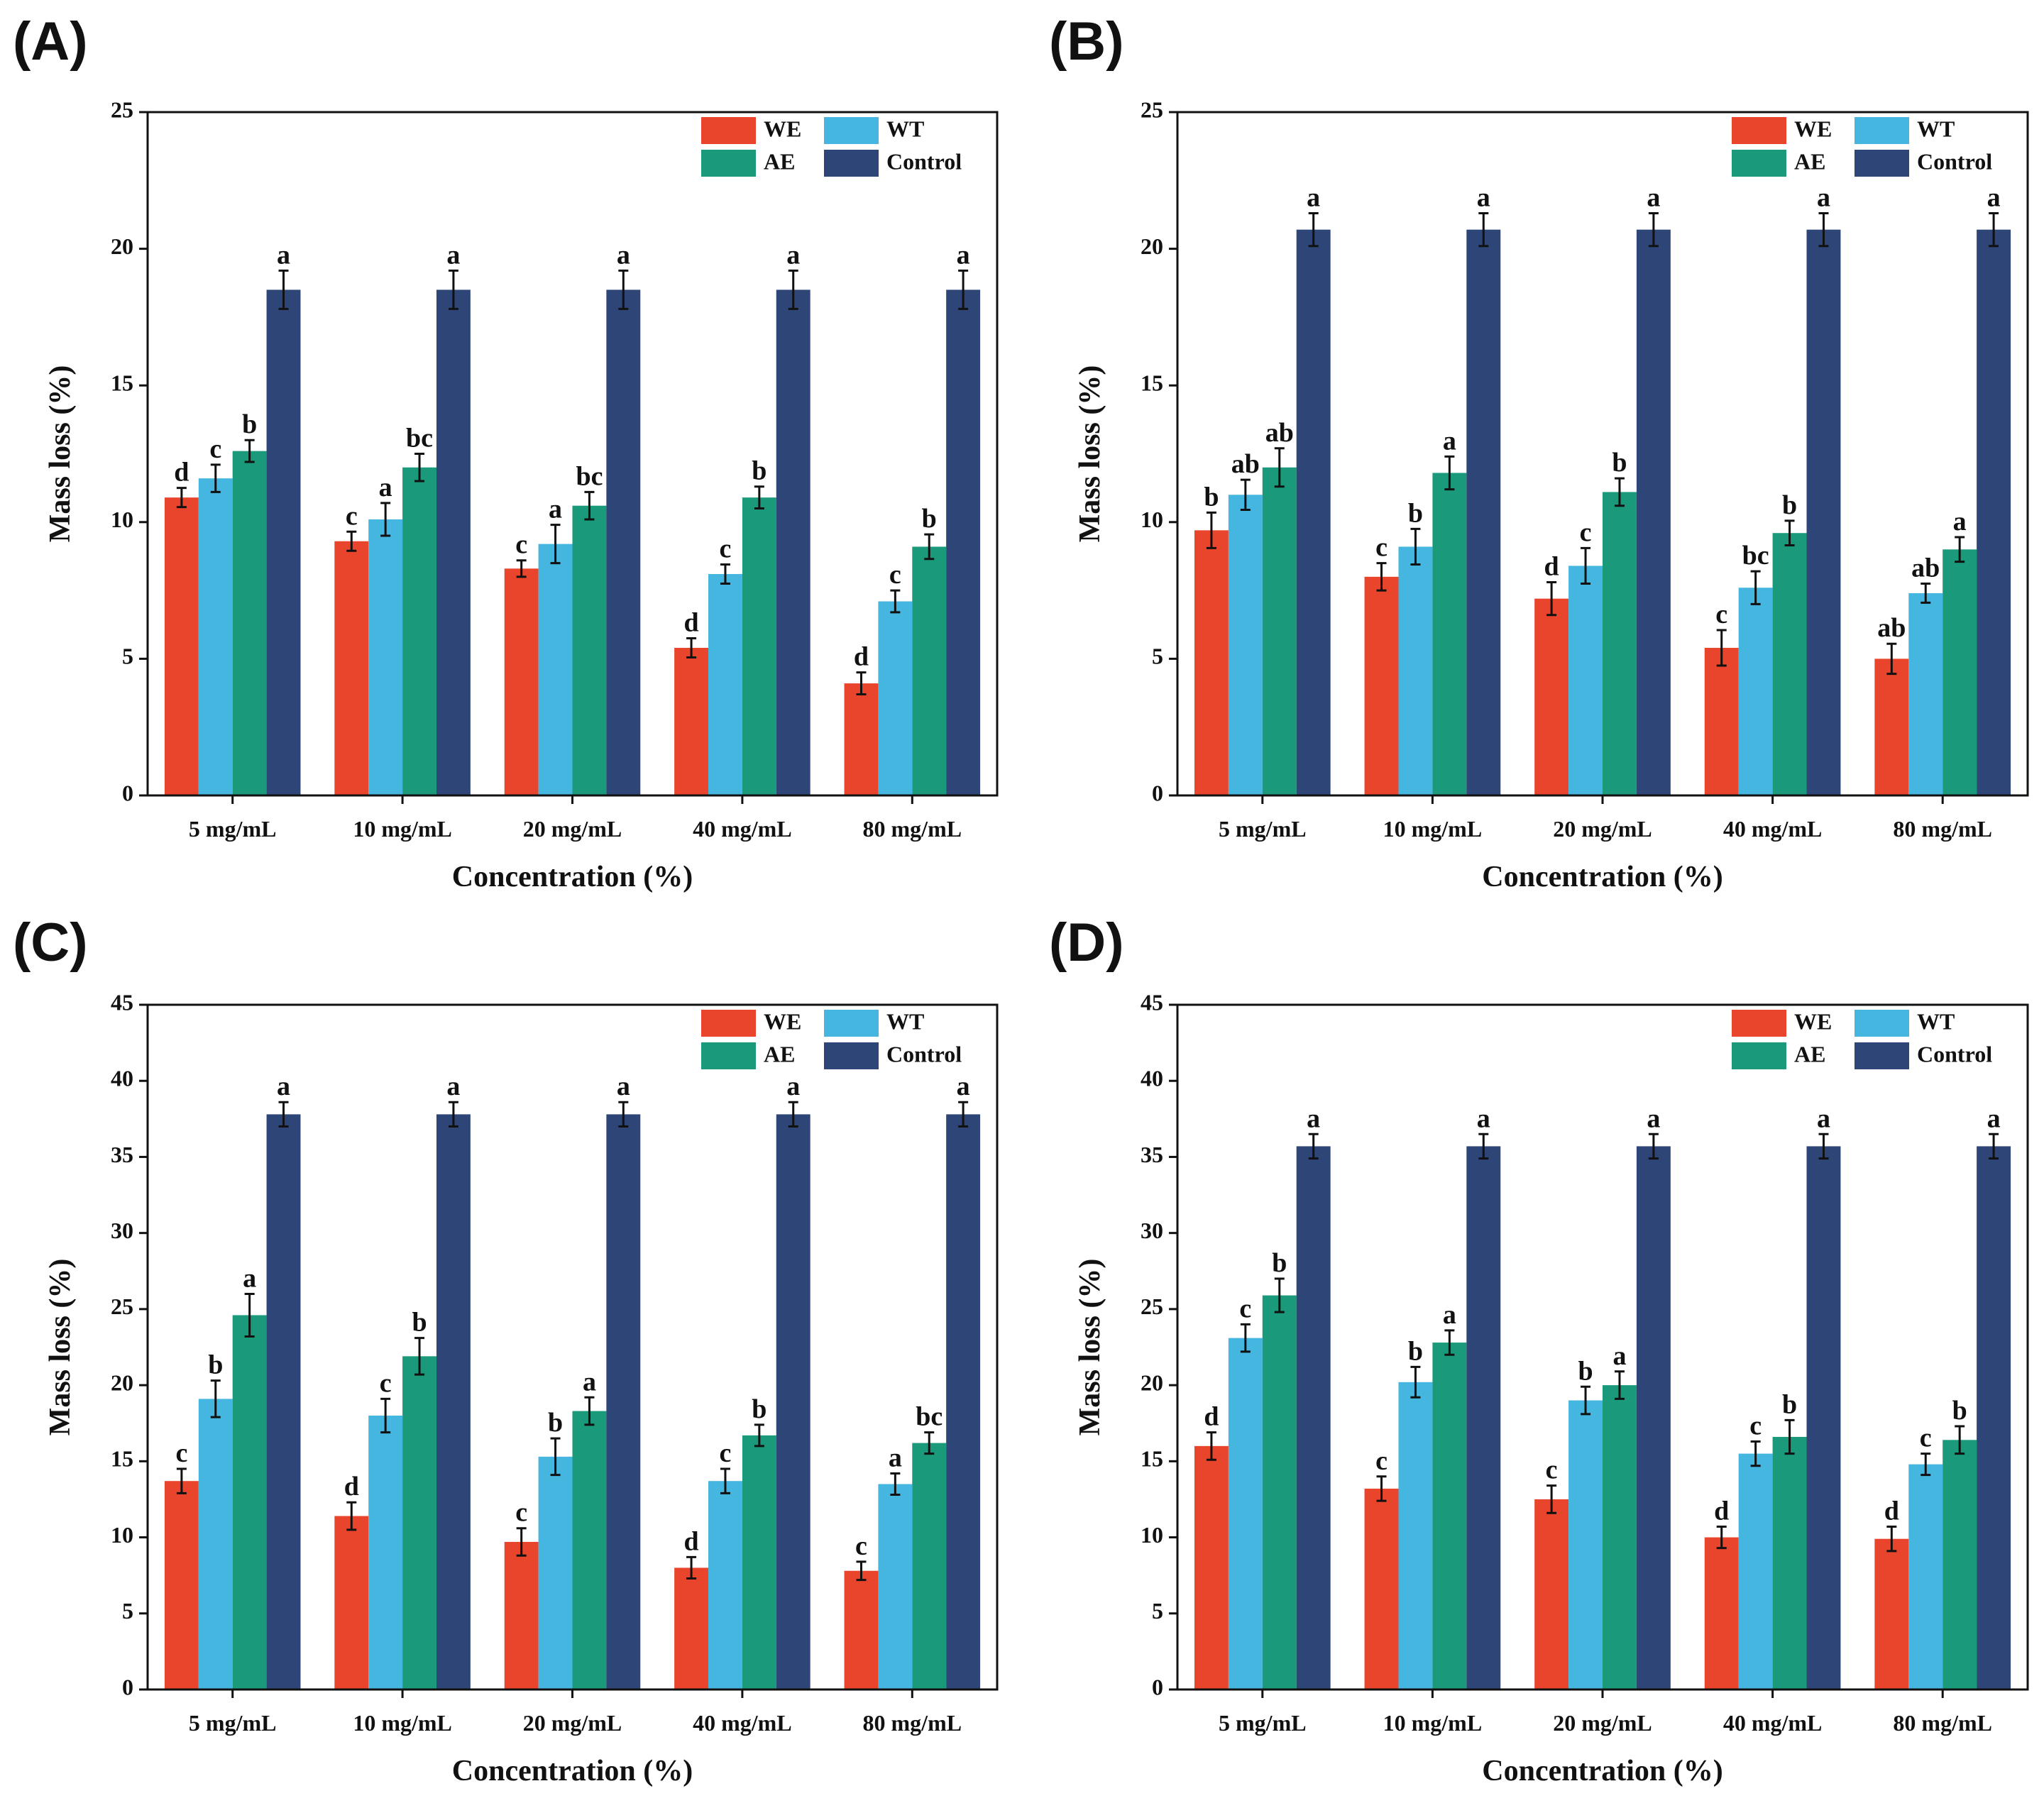 This screenshot has width=2044, height=1808. What do you see at coordinates (122, 246) in the screenshot?
I see `y-tick-label: 20` at bounding box center [122, 246].